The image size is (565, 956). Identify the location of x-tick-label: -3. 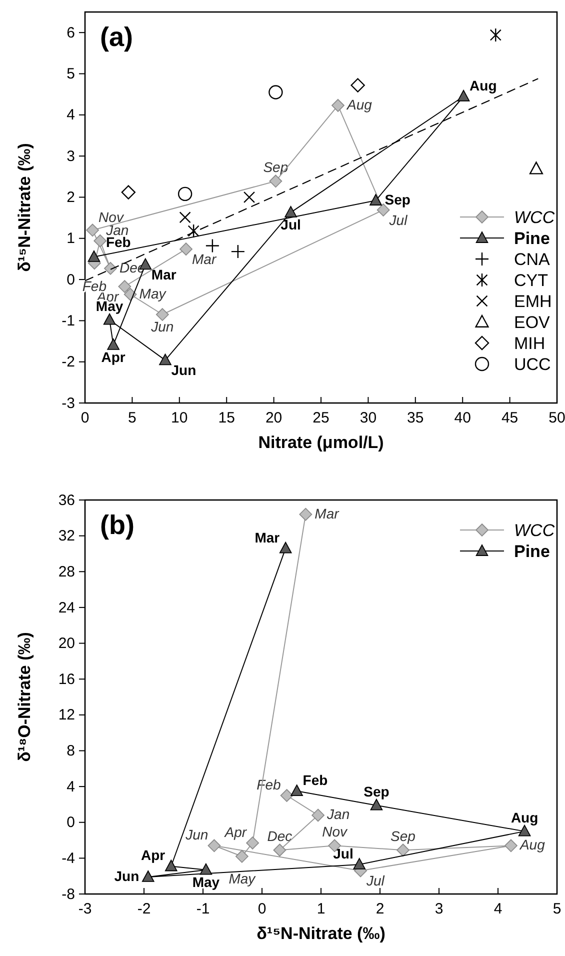
(85, 909).